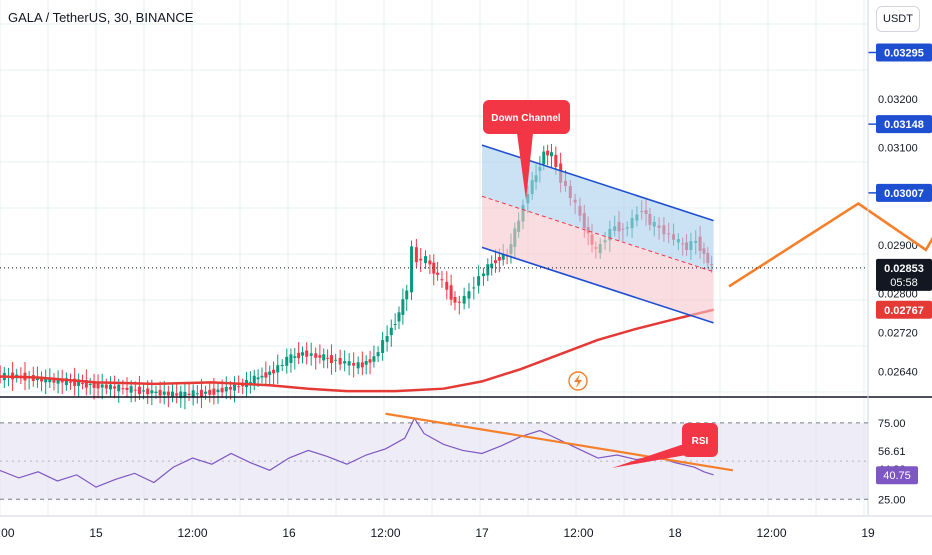 Image resolution: width=932 pixels, height=555 pixels. Describe the element at coordinates (904, 269) in the screenshot. I see `current-price-label: 0.02853` at that location.